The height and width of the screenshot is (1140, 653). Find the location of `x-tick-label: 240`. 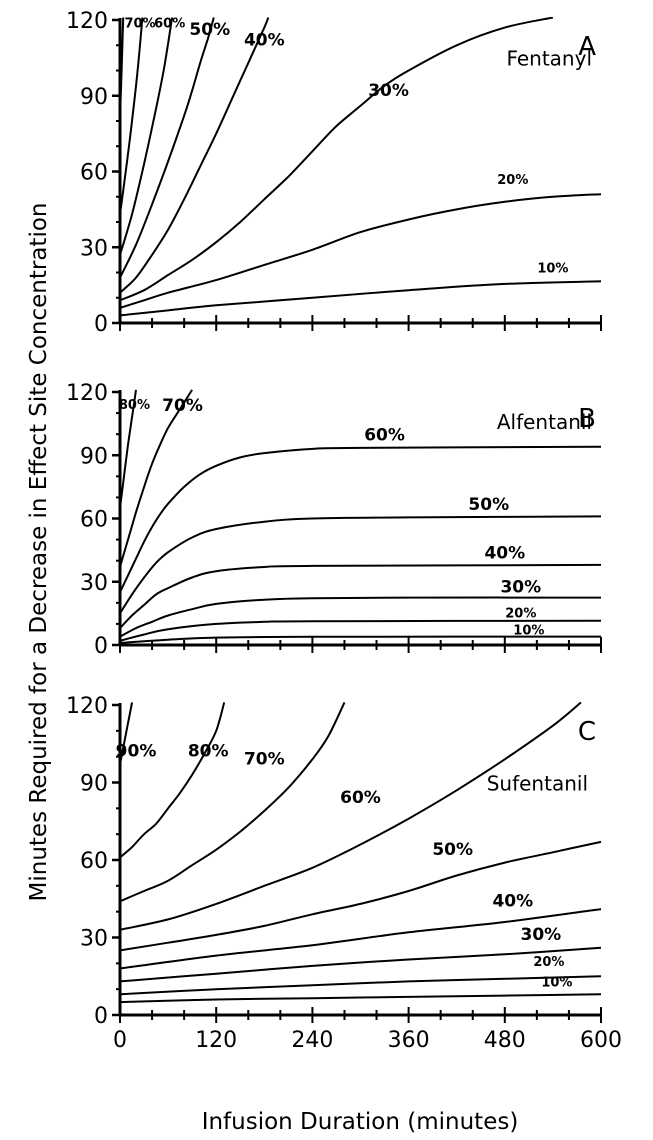

x-tick-label: 240 is located at coordinates (312, 1040).